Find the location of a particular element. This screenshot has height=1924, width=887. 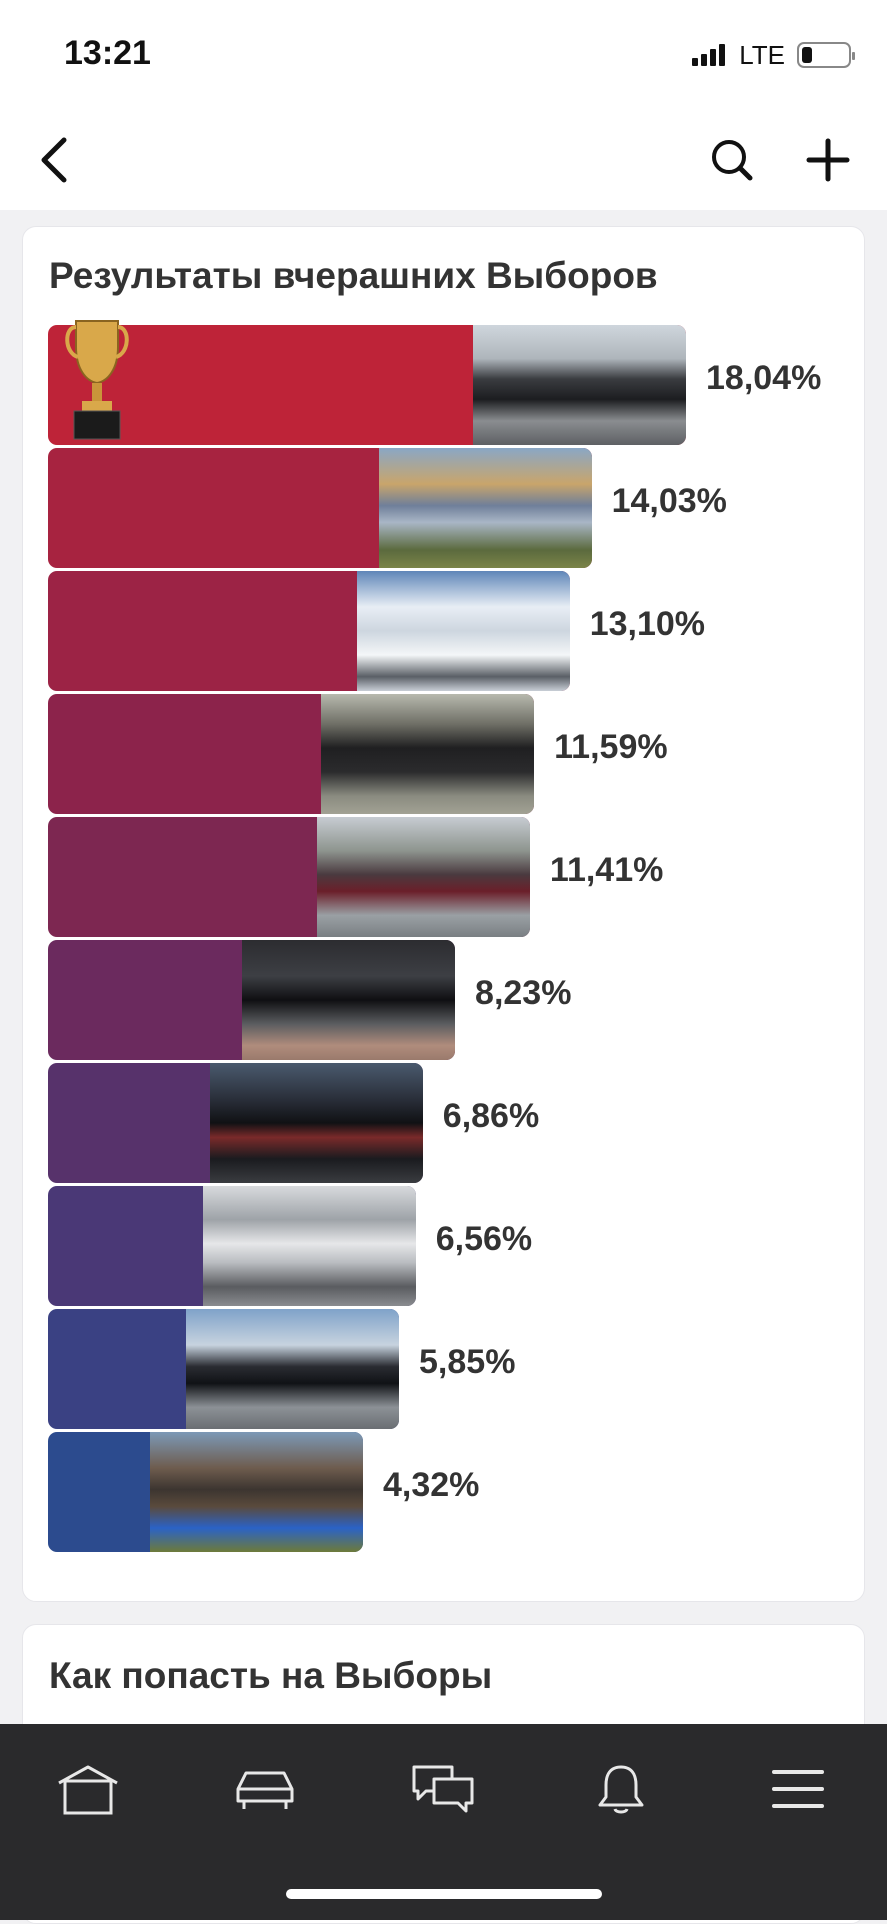

result-row: 18,04% is located at coordinates (452, 382).